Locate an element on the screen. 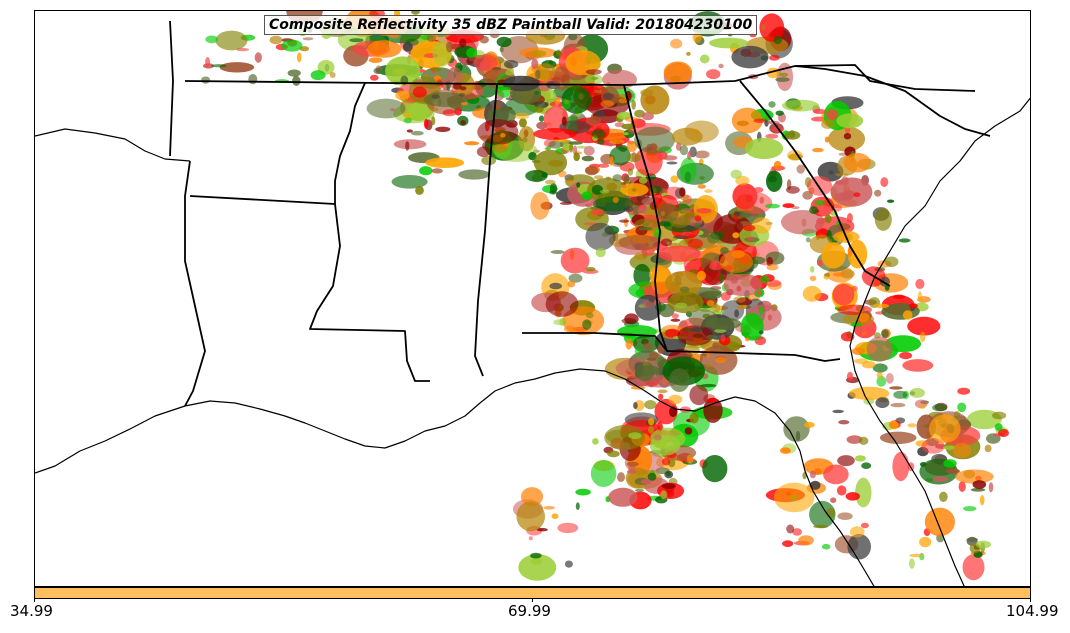 This screenshot has height=633, width=1070. texas-louisiana-border is located at coordinates (195, 283).